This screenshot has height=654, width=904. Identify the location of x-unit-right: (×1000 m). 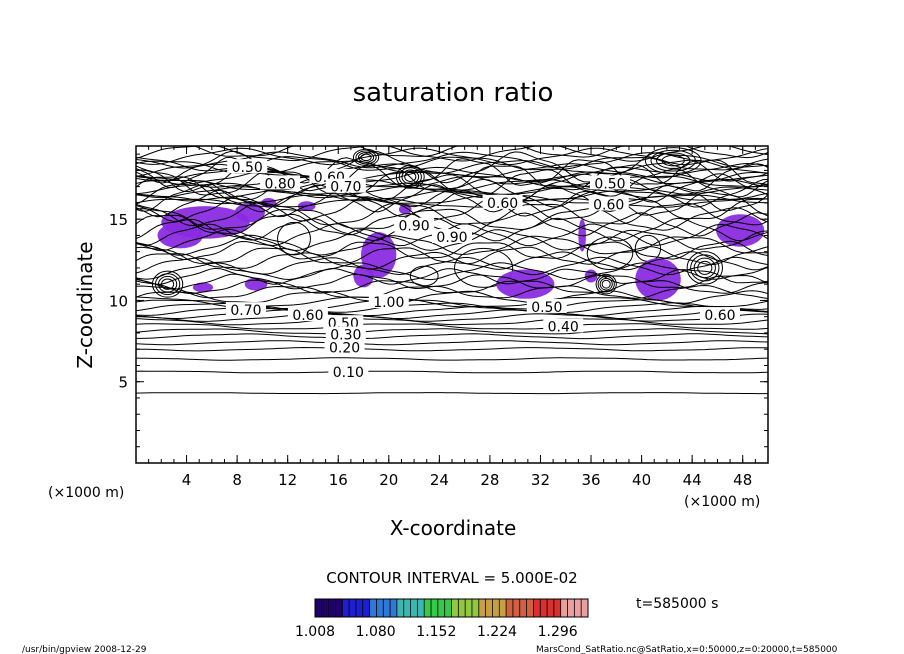
(722, 502).